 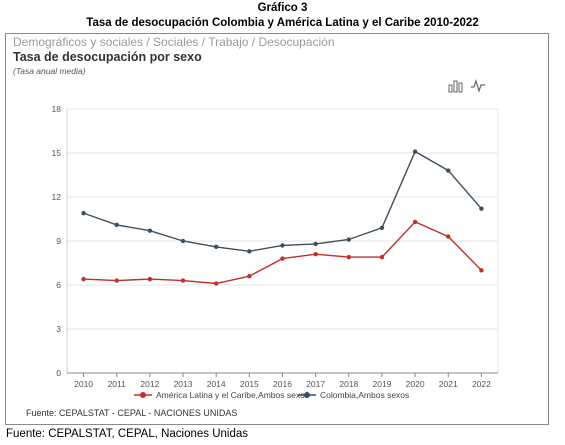 What do you see at coordinates (57, 197) in the screenshot?
I see `y-tick-label: 12` at bounding box center [57, 197].